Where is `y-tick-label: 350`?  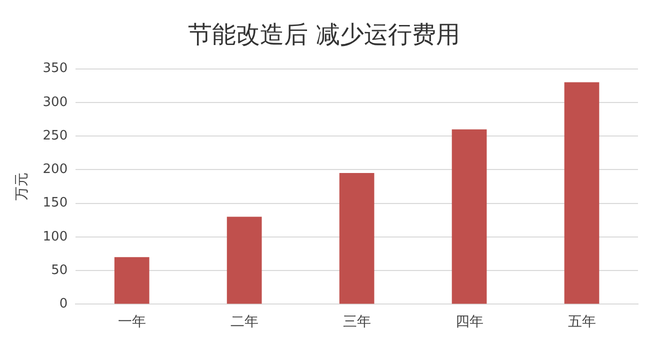
y-tick-label: 350 is located at coordinates (55, 68).